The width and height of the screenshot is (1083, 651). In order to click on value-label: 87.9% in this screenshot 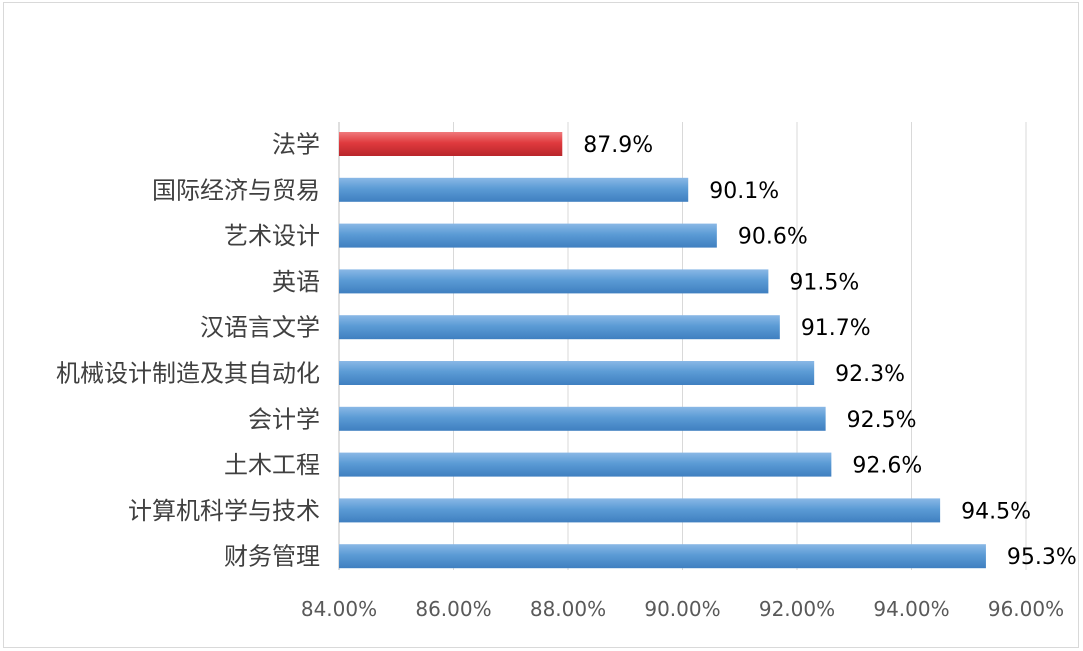, I will do `click(618, 145)`.